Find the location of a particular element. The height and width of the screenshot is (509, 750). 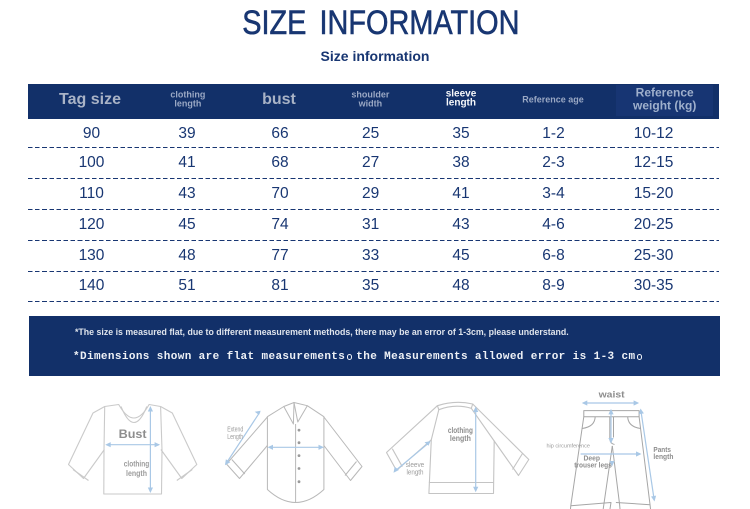

svg-text: Extend is located at coordinates (235, 430).